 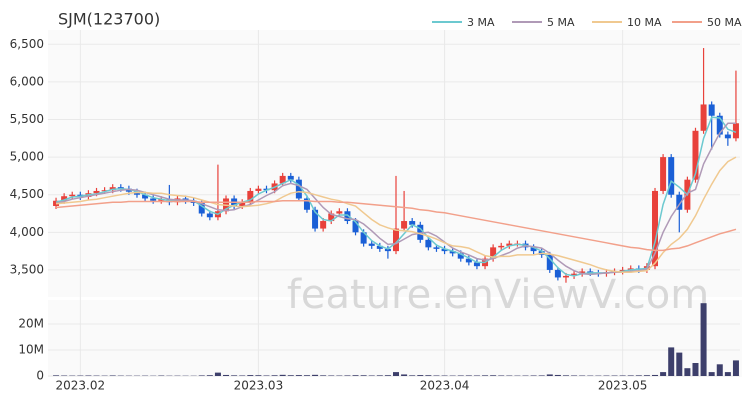 What do you see at coordinates (27, 269) in the screenshot?
I see `y-tick-label: 3,500` at bounding box center [27, 269].